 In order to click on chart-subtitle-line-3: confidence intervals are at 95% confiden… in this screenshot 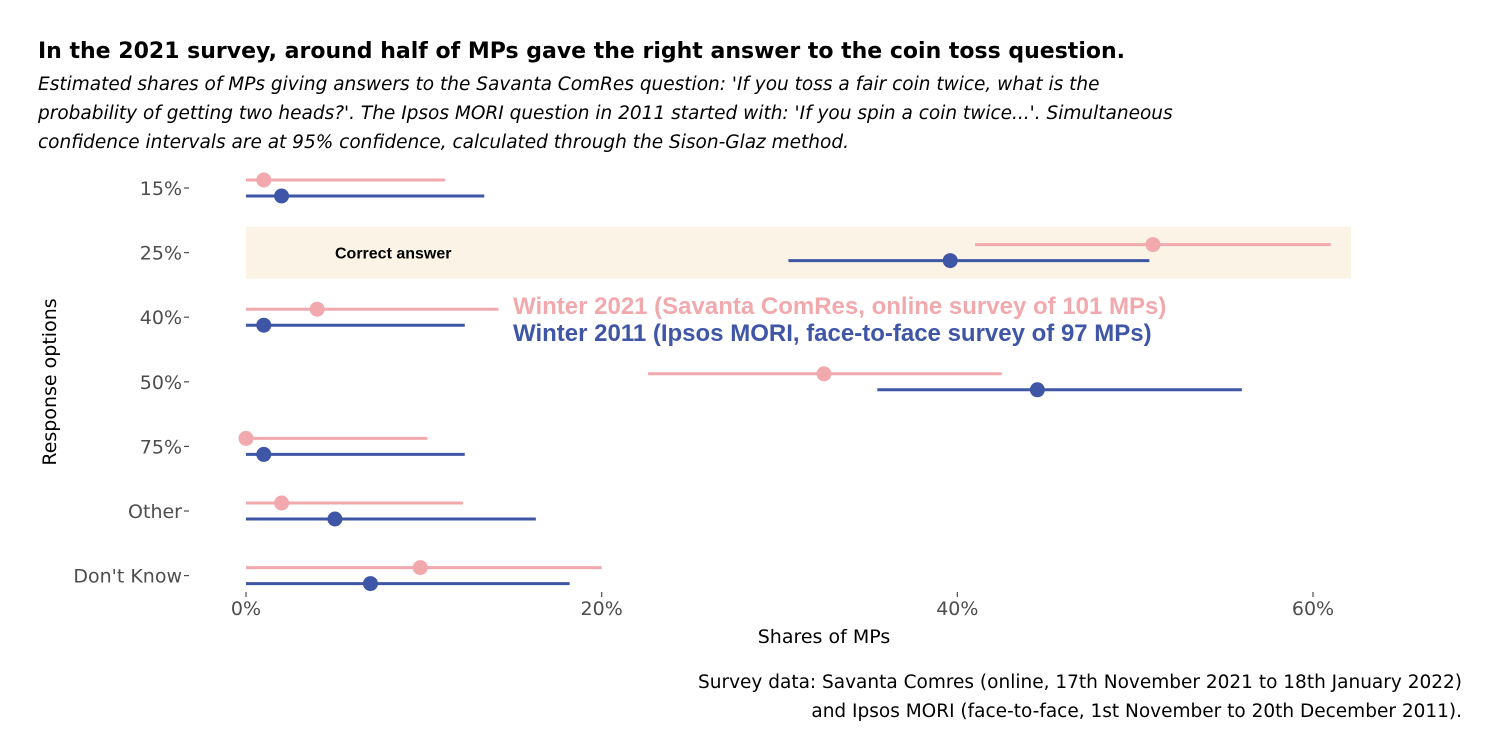, I will do `click(443, 142)`.